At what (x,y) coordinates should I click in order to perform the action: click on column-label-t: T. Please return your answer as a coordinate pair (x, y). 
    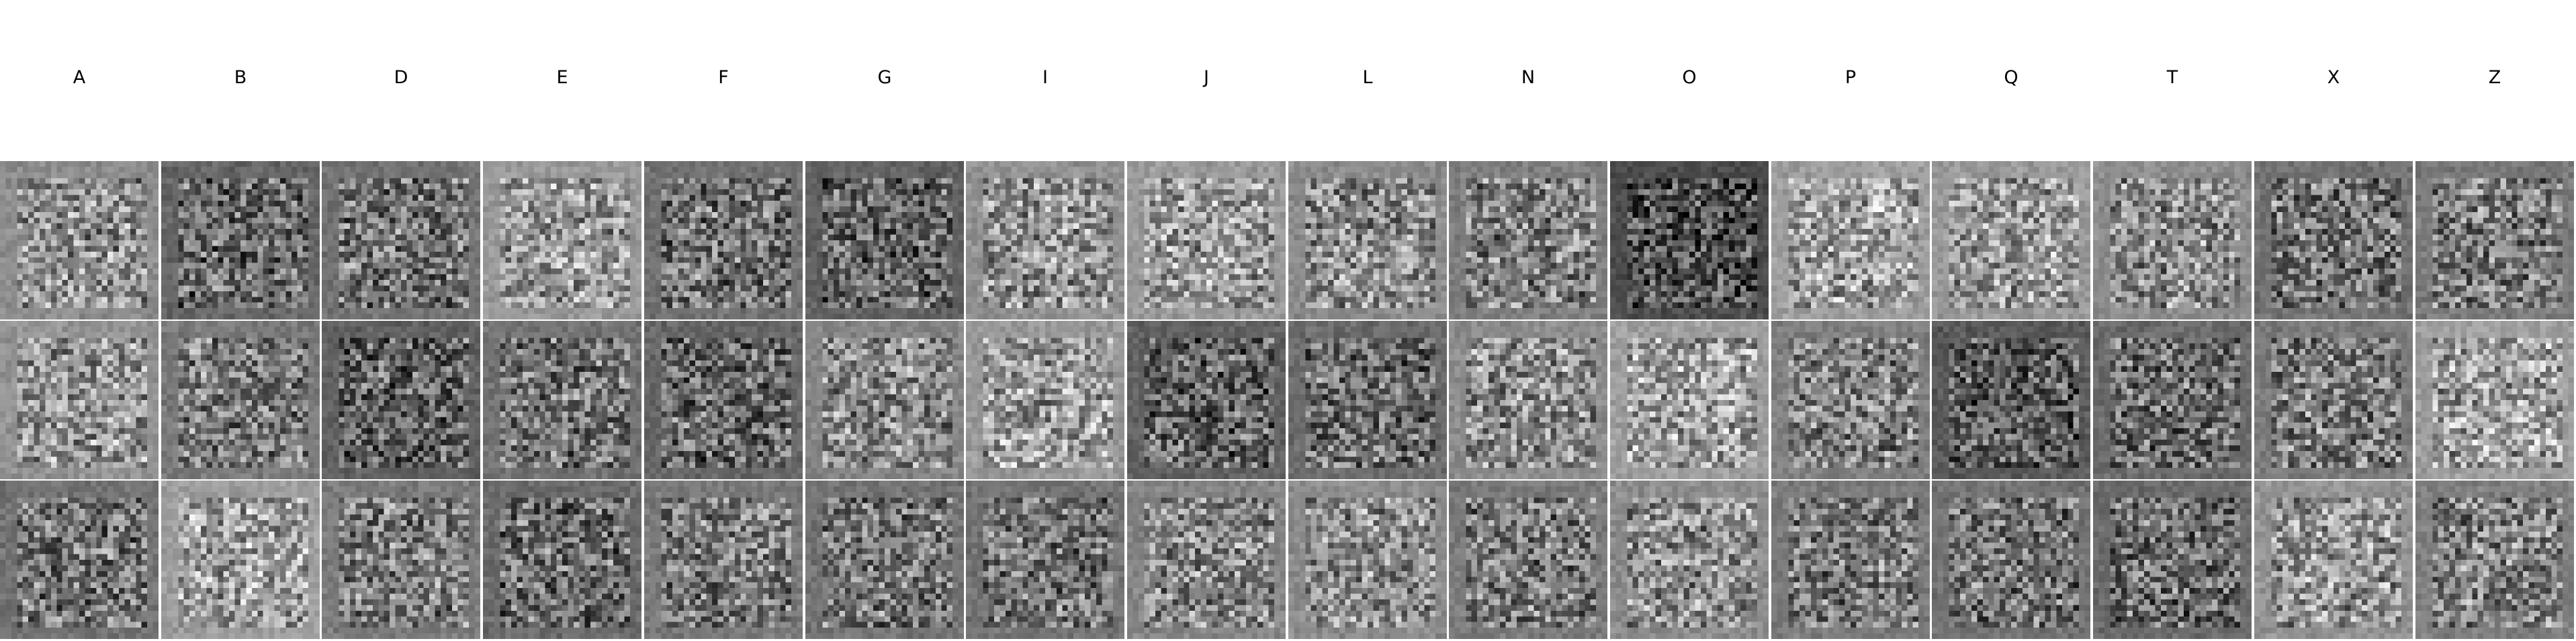
    Looking at the image, I should click on (2172, 77).